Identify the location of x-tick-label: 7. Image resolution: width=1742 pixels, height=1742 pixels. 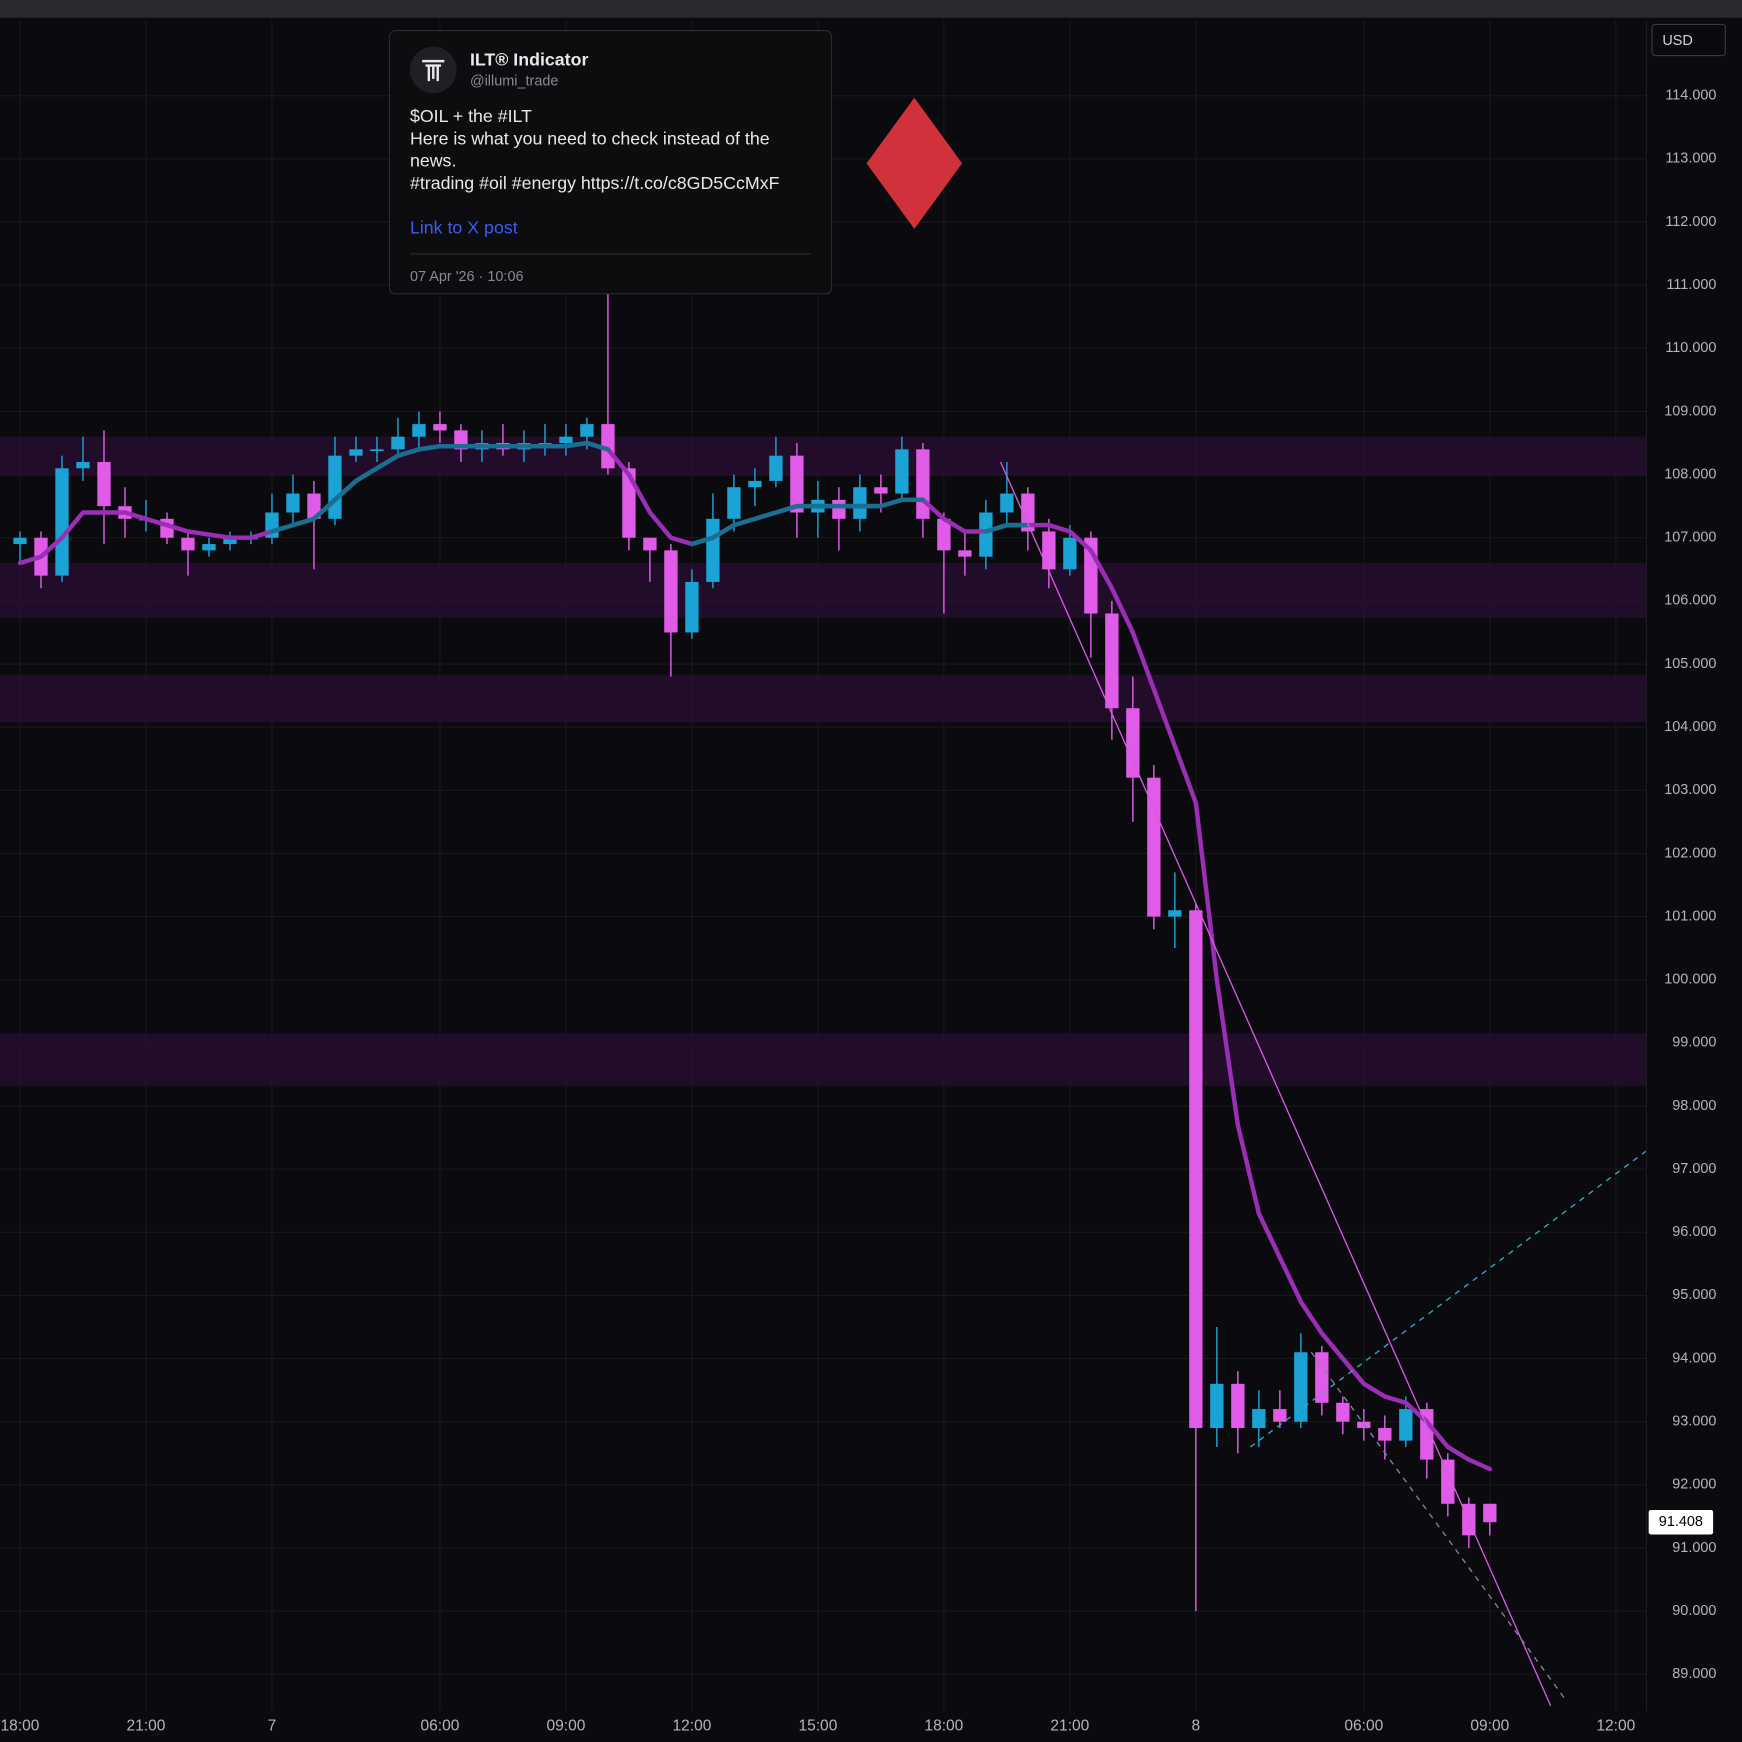
(272, 1726).